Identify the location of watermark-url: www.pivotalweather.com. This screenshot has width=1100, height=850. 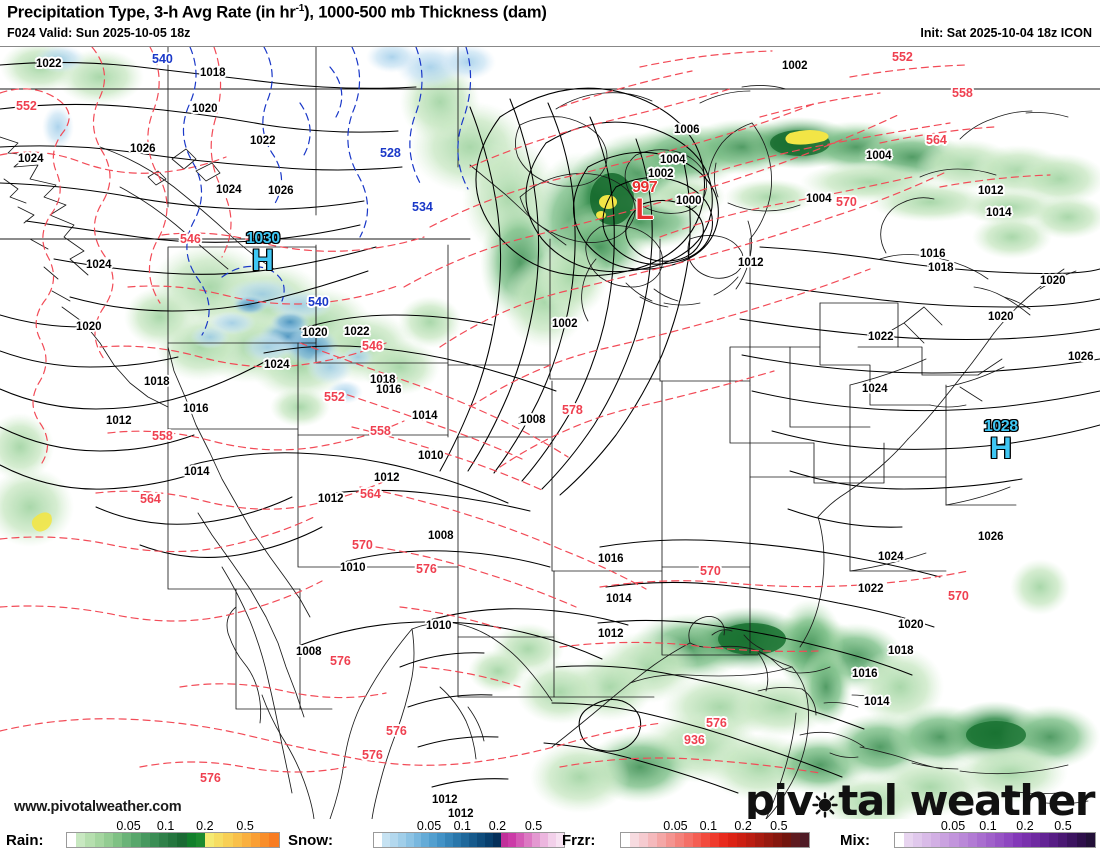
(98, 807).